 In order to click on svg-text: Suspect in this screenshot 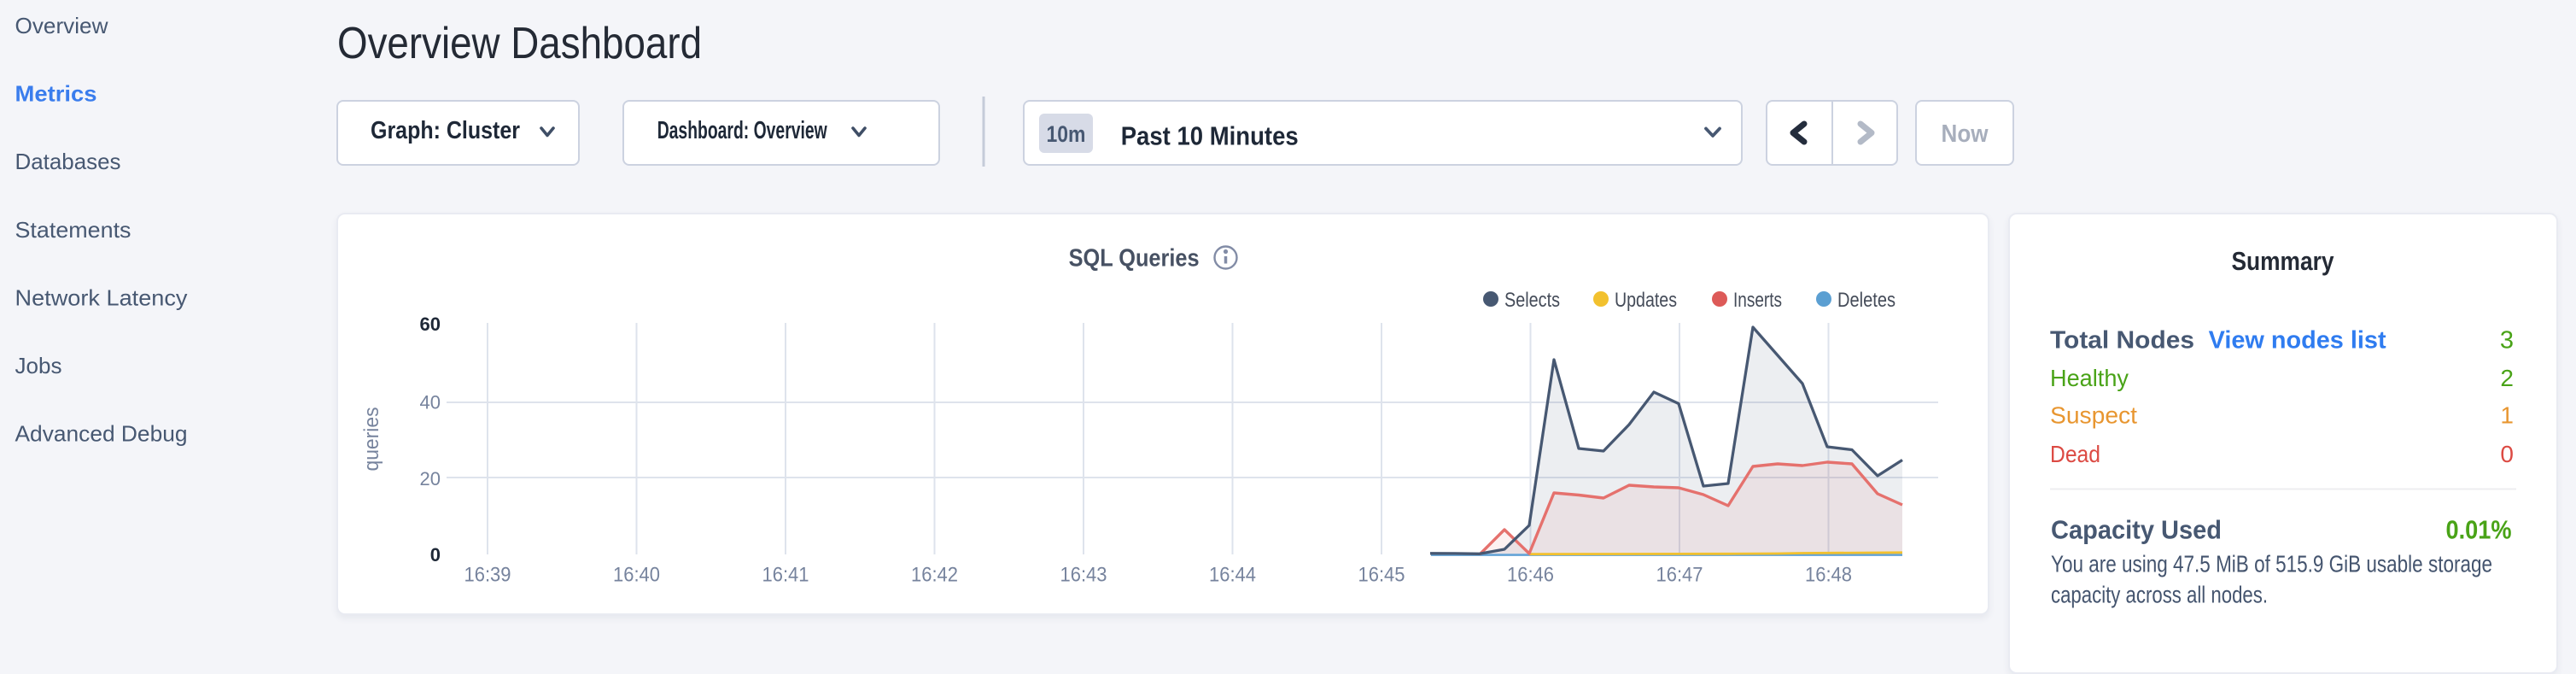, I will do `click(2093, 416)`.